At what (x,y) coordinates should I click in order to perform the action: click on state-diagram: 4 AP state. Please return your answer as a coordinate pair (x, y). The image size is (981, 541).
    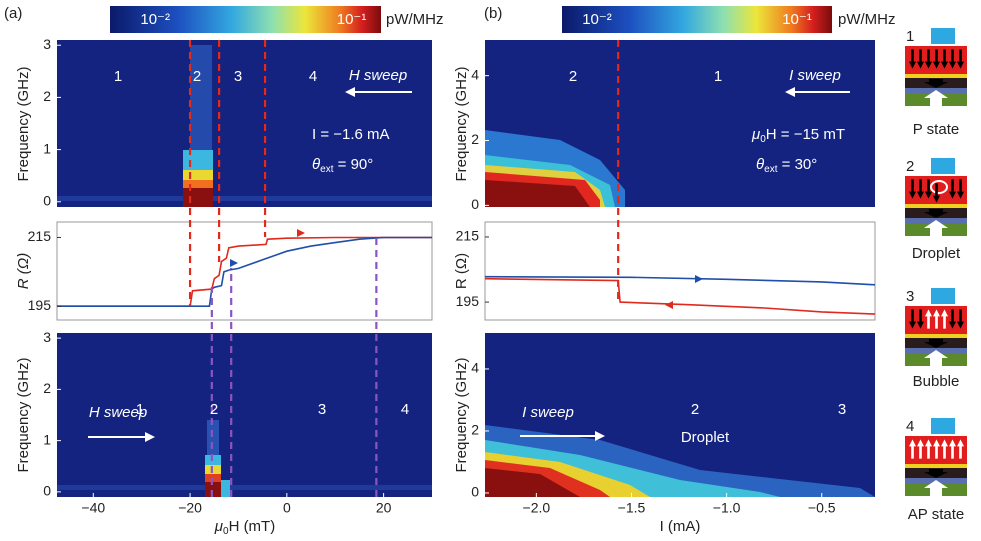
    Looking at the image, I should click on (936, 470).